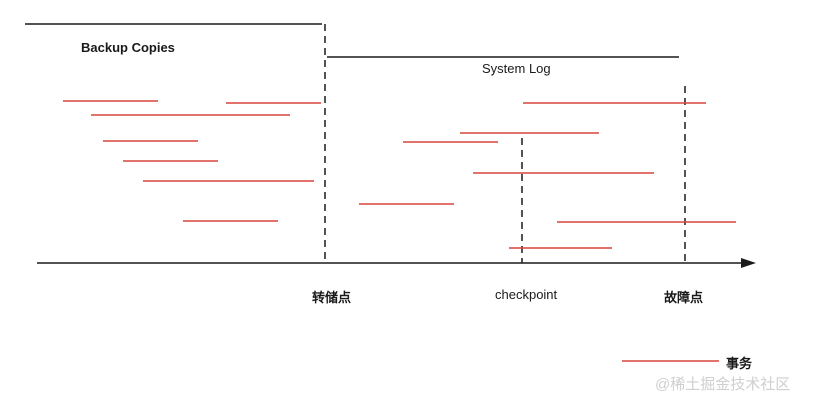 This screenshot has height=406, width=824. I want to click on legend-transaction-label: 事务, so click(739, 363).